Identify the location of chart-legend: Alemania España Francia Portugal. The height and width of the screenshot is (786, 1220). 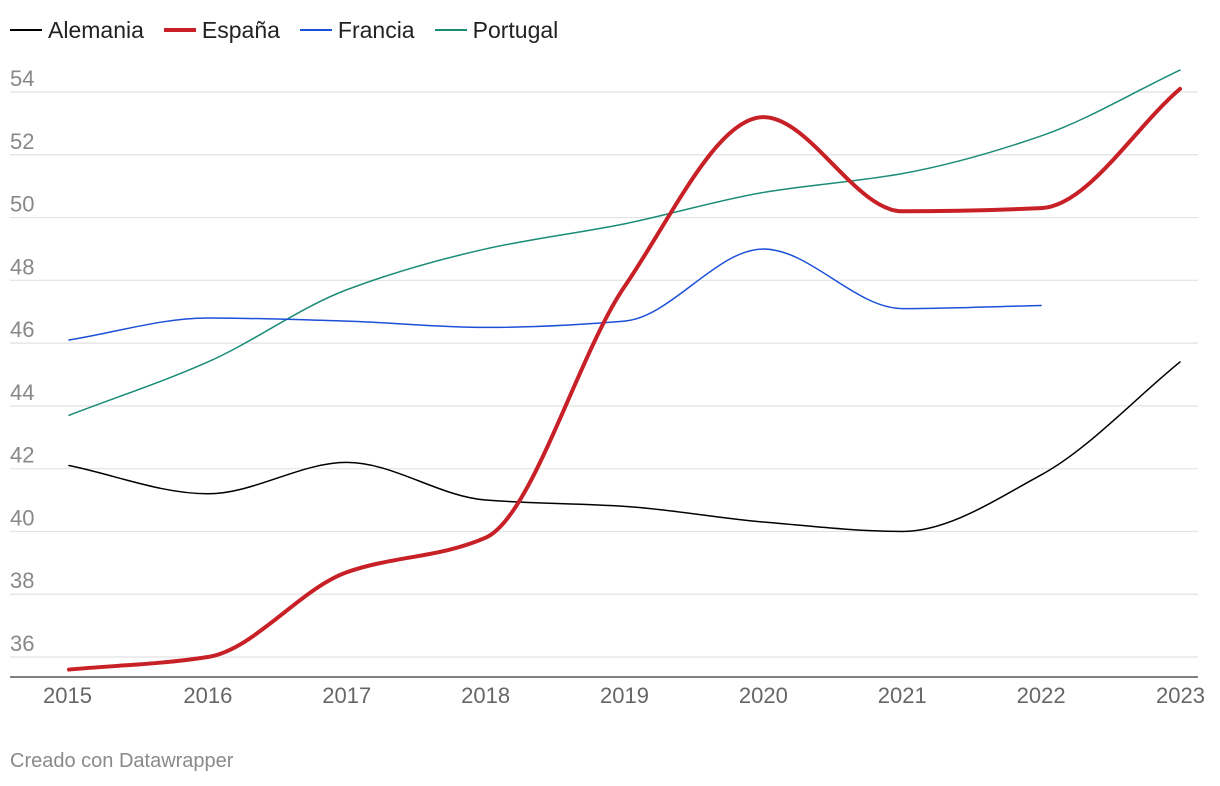
(294, 30).